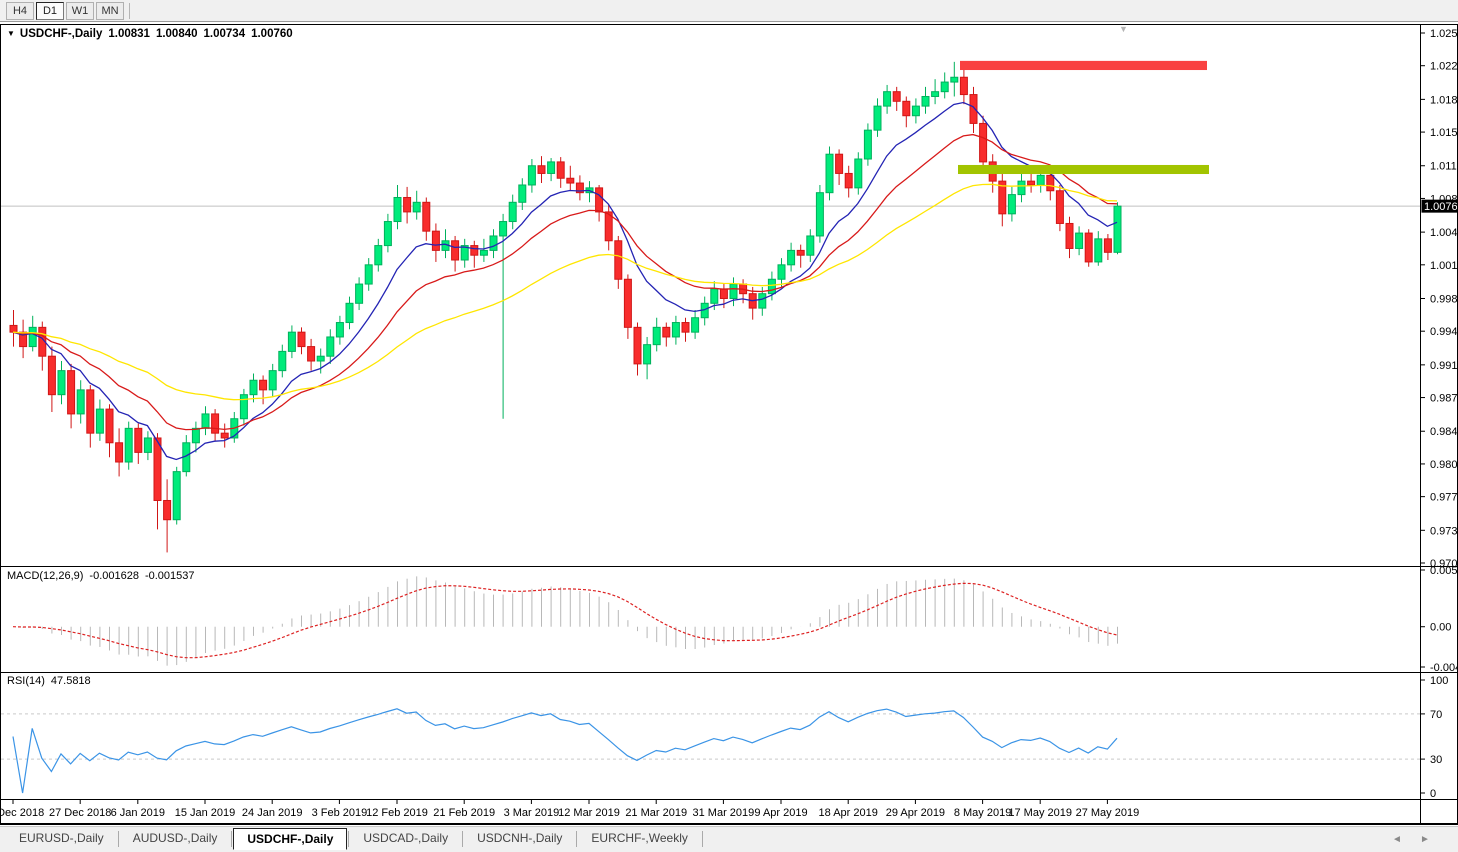 This screenshot has width=1458, height=852. What do you see at coordinates (1425, 839) in the screenshot?
I see `tabs-scroll-right-button: ►` at bounding box center [1425, 839].